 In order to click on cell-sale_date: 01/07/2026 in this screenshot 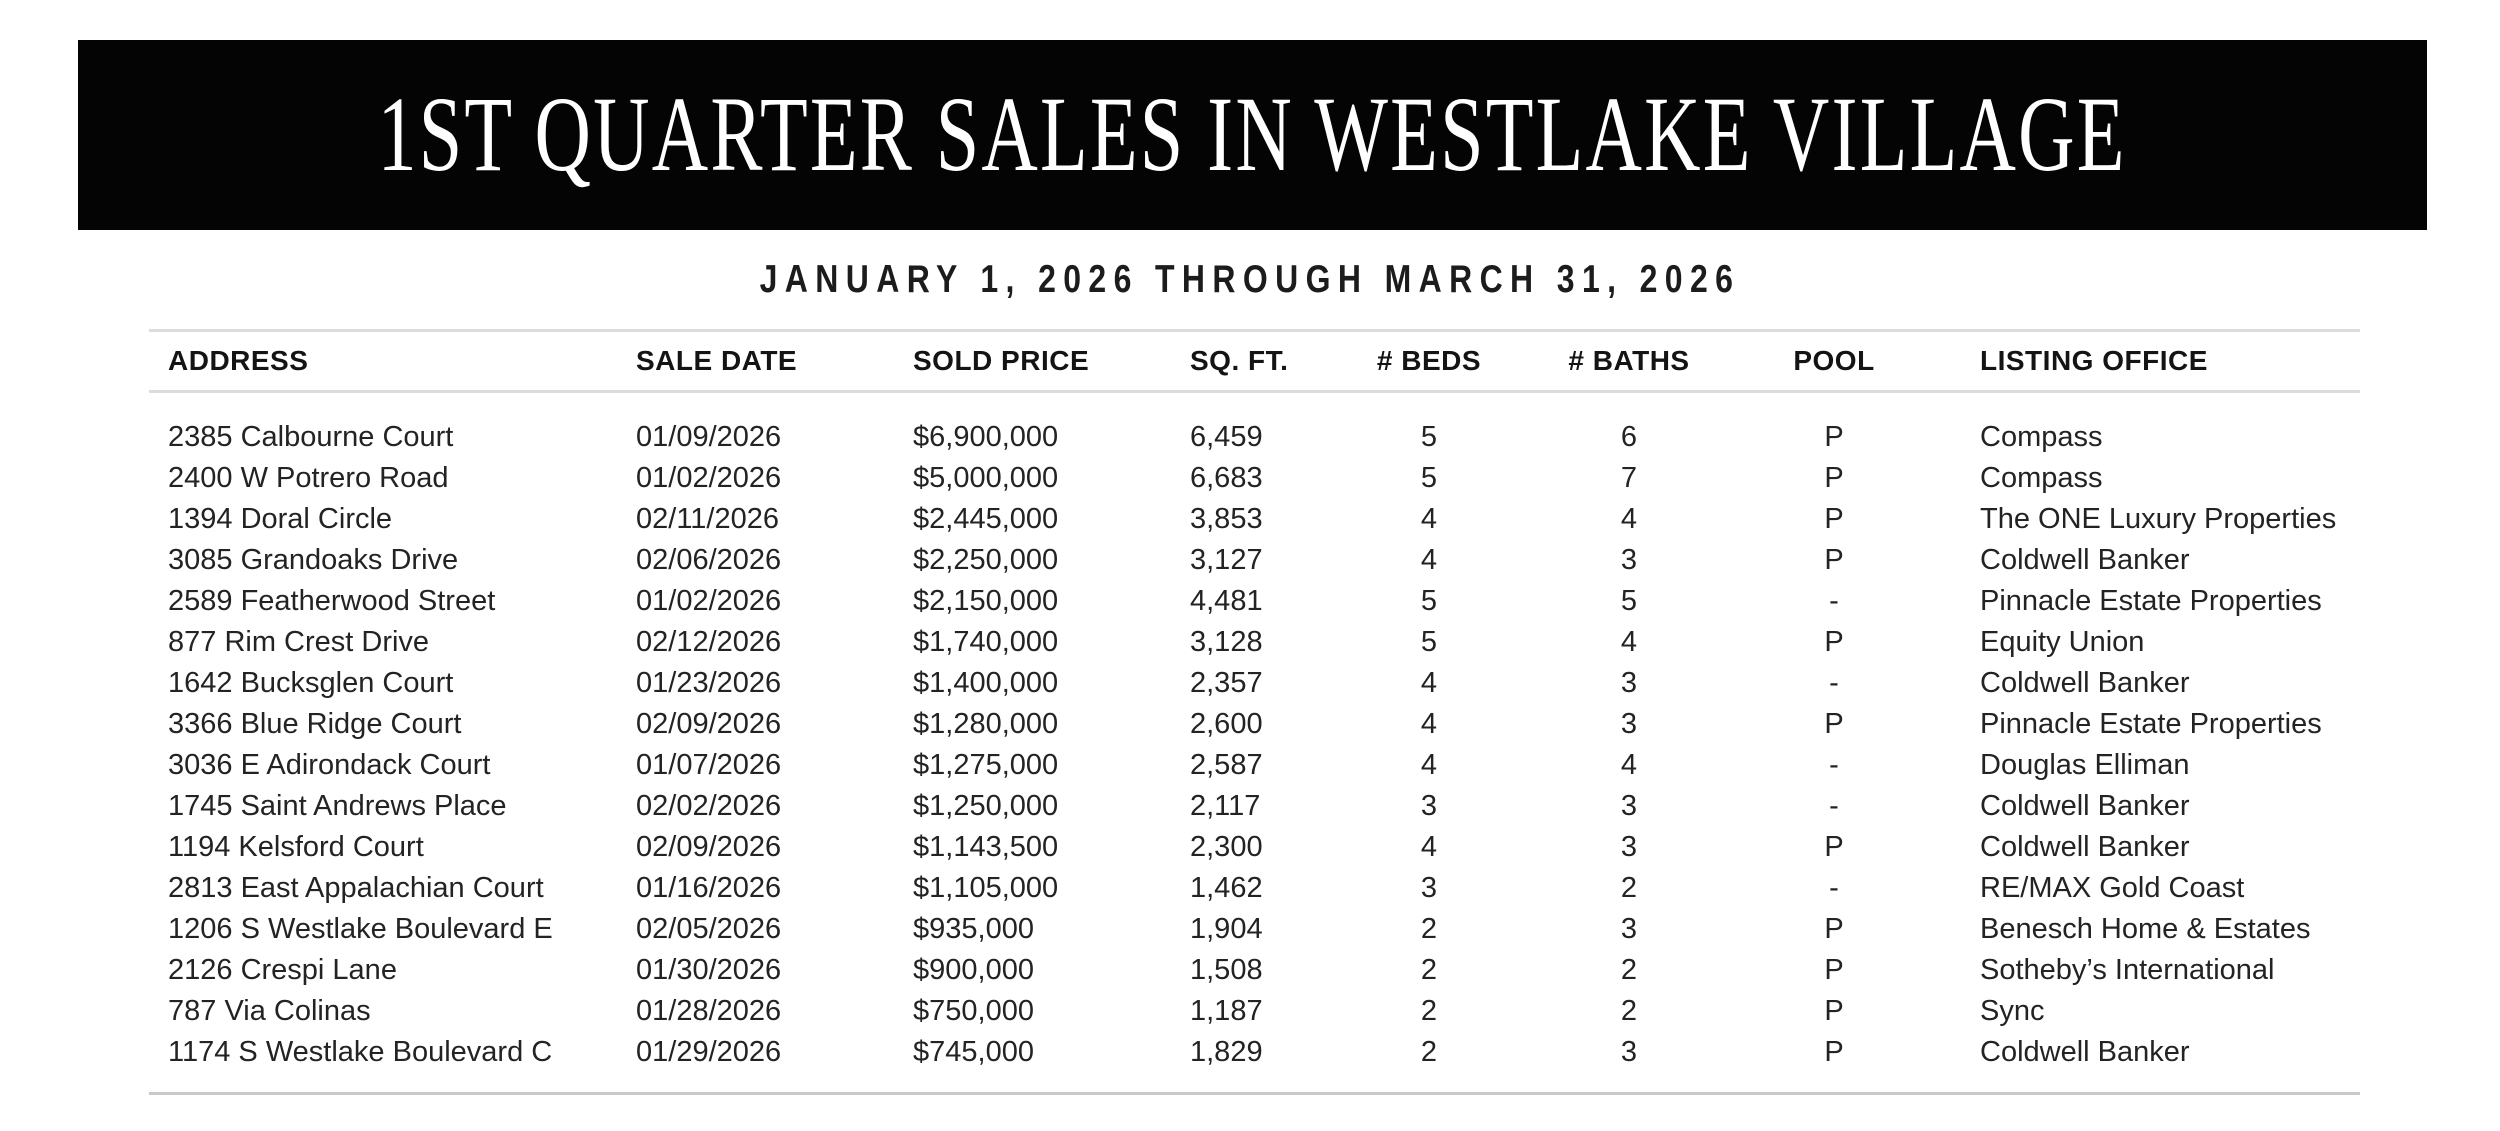, I will do `click(709, 765)`.